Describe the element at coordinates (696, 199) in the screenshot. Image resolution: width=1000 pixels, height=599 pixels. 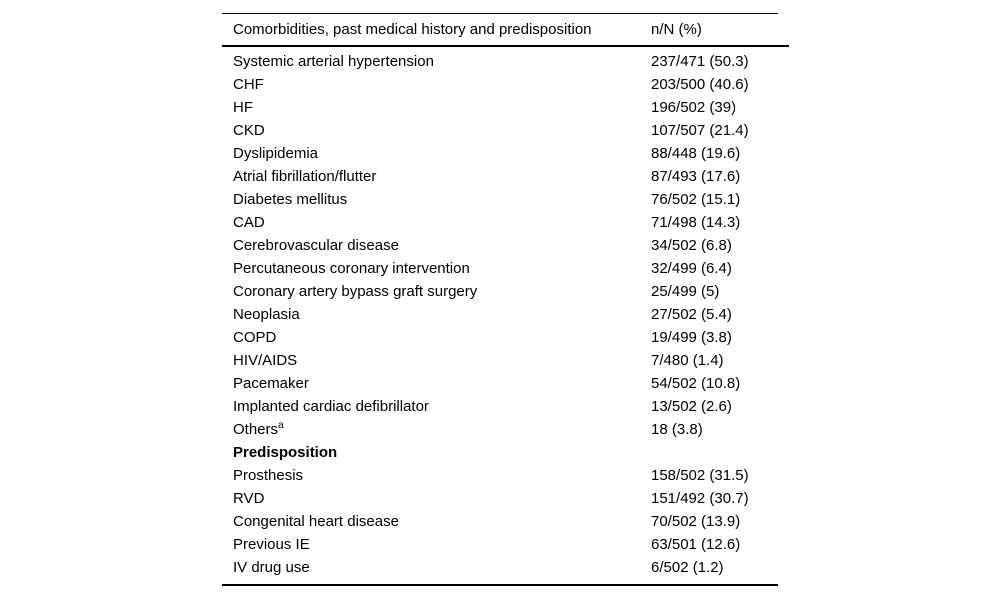
I see `row-value: 76/502 (15.1)` at that location.